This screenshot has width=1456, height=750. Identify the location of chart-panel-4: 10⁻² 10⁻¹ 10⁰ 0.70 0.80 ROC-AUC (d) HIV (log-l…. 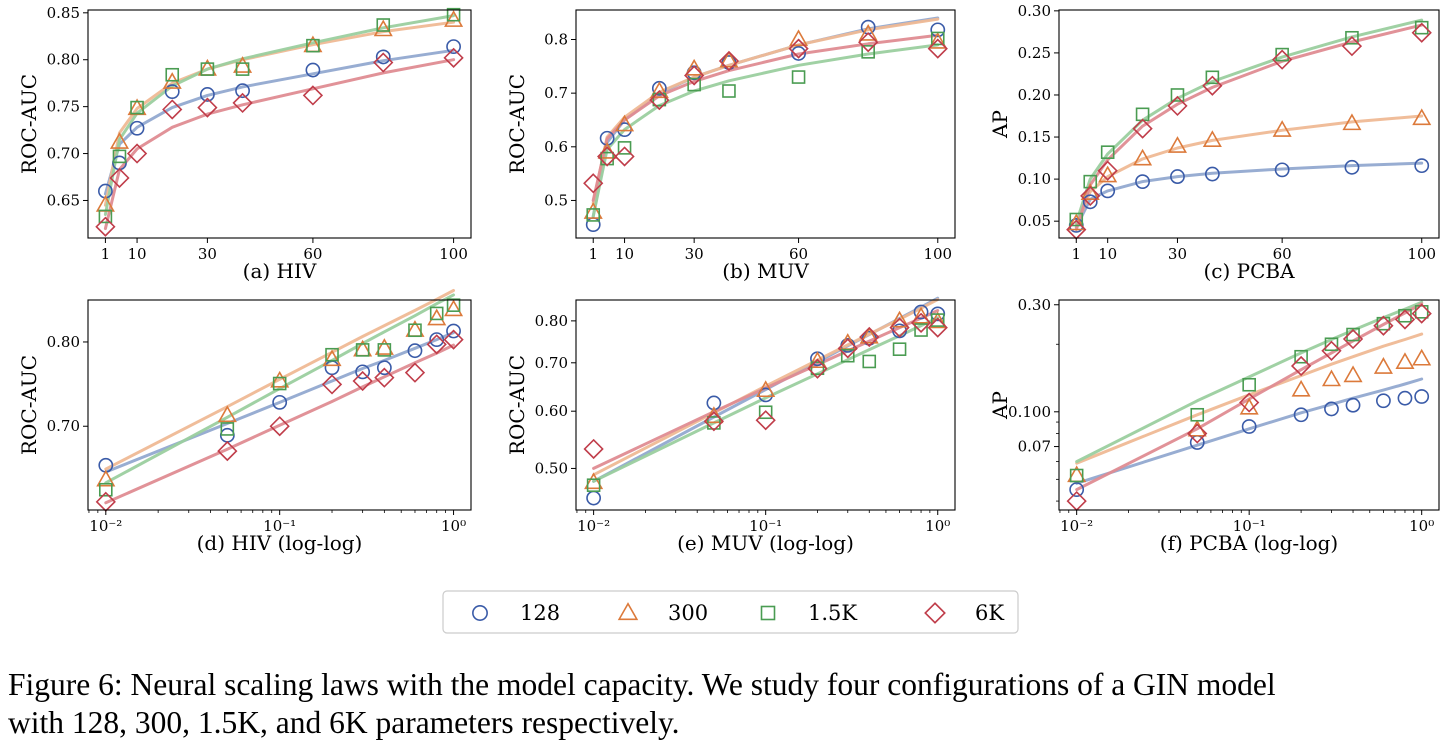
(244, 422).